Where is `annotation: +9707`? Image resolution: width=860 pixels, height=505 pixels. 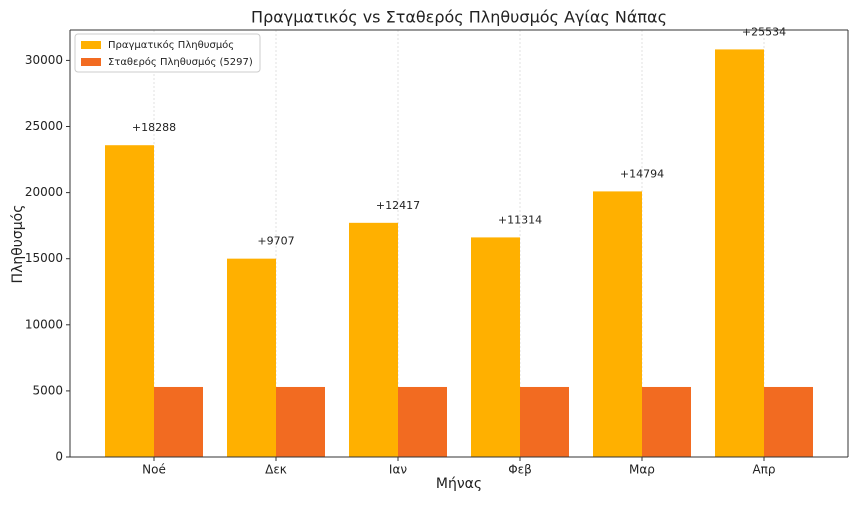 annotation: +9707 is located at coordinates (275, 241).